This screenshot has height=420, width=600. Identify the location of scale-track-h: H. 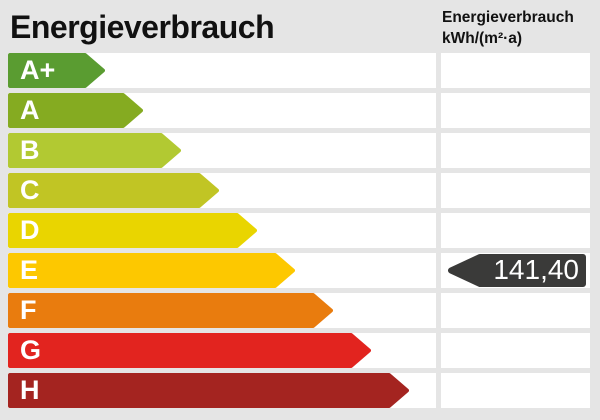
(222, 390).